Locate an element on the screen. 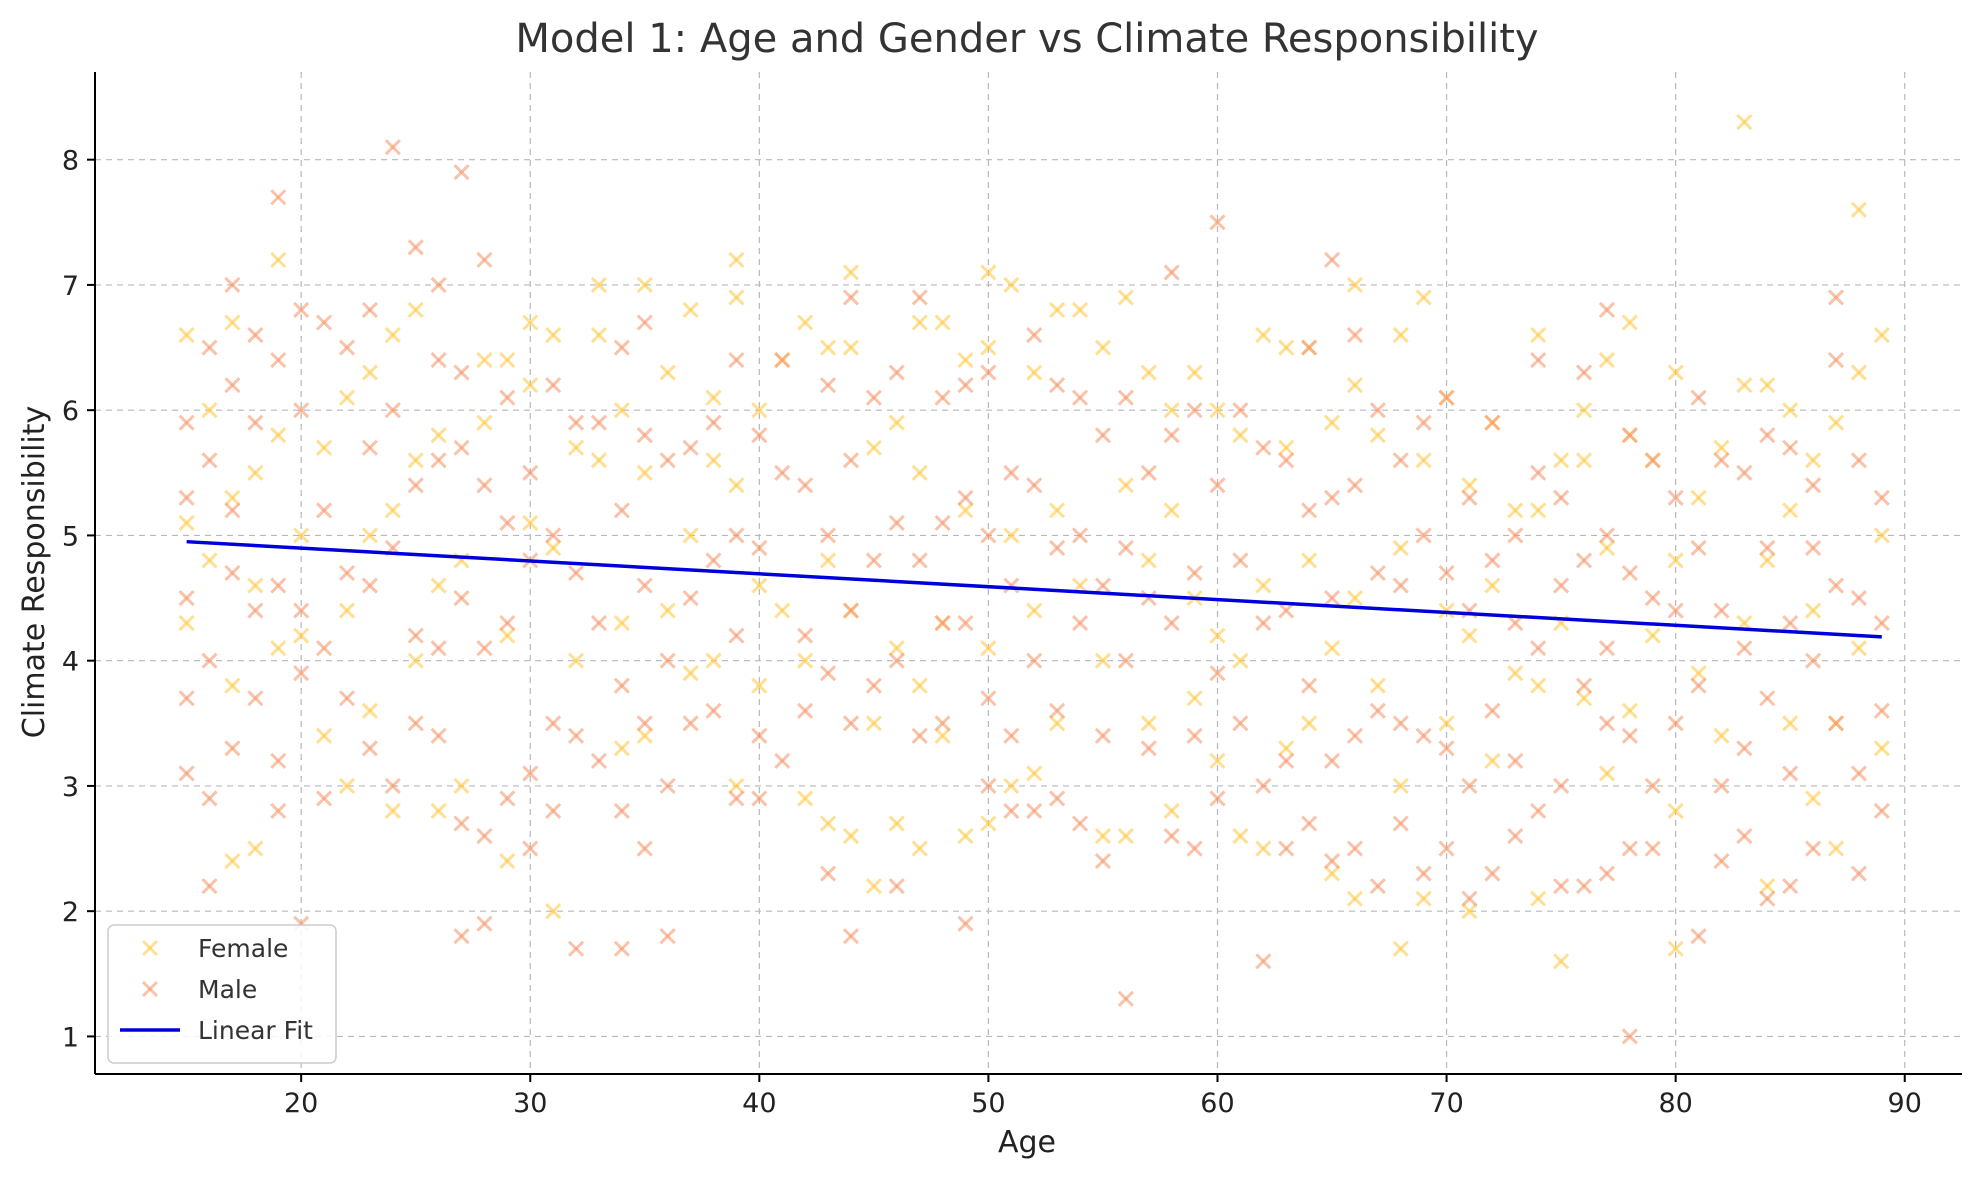  x-tick-label: 50 is located at coordinates (988, 1103).